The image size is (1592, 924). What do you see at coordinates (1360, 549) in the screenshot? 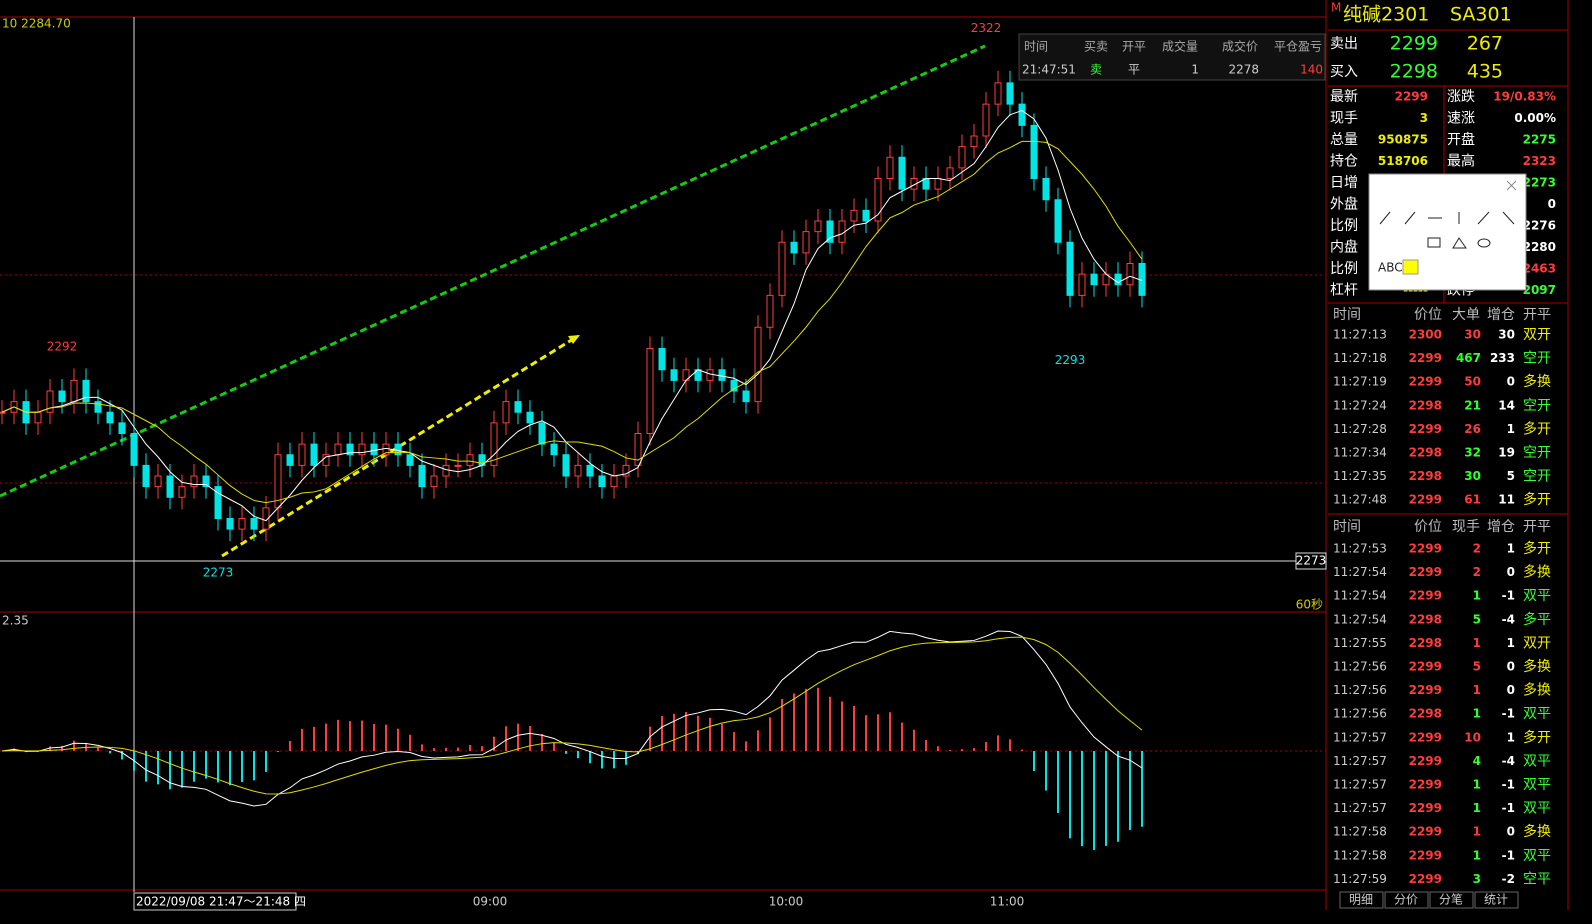
I see `table-cell: 11:27:53` at bounding box center [1360, 549].